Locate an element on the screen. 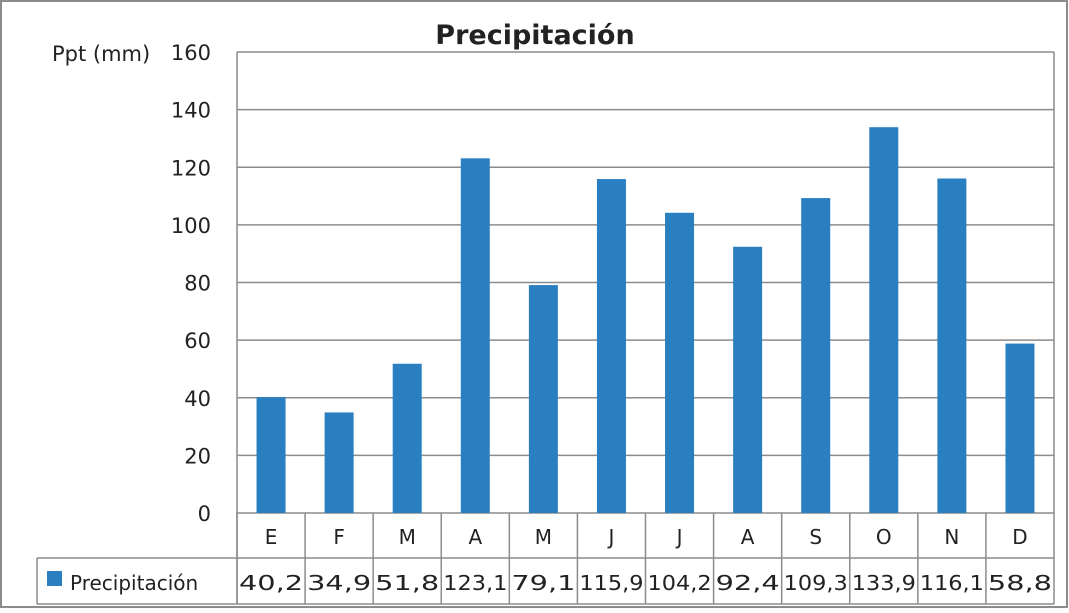  y-tick-label: 60 is located at coordinates (197, 341).